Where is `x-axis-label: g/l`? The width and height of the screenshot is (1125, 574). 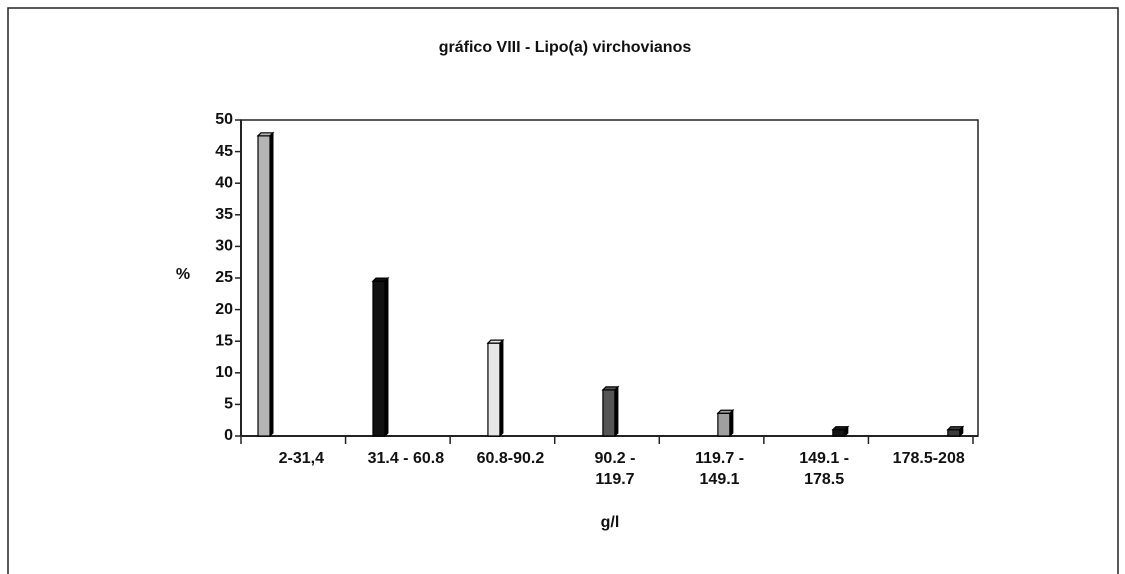 x-axis-label: g/l is located at coordinates (610, 522).